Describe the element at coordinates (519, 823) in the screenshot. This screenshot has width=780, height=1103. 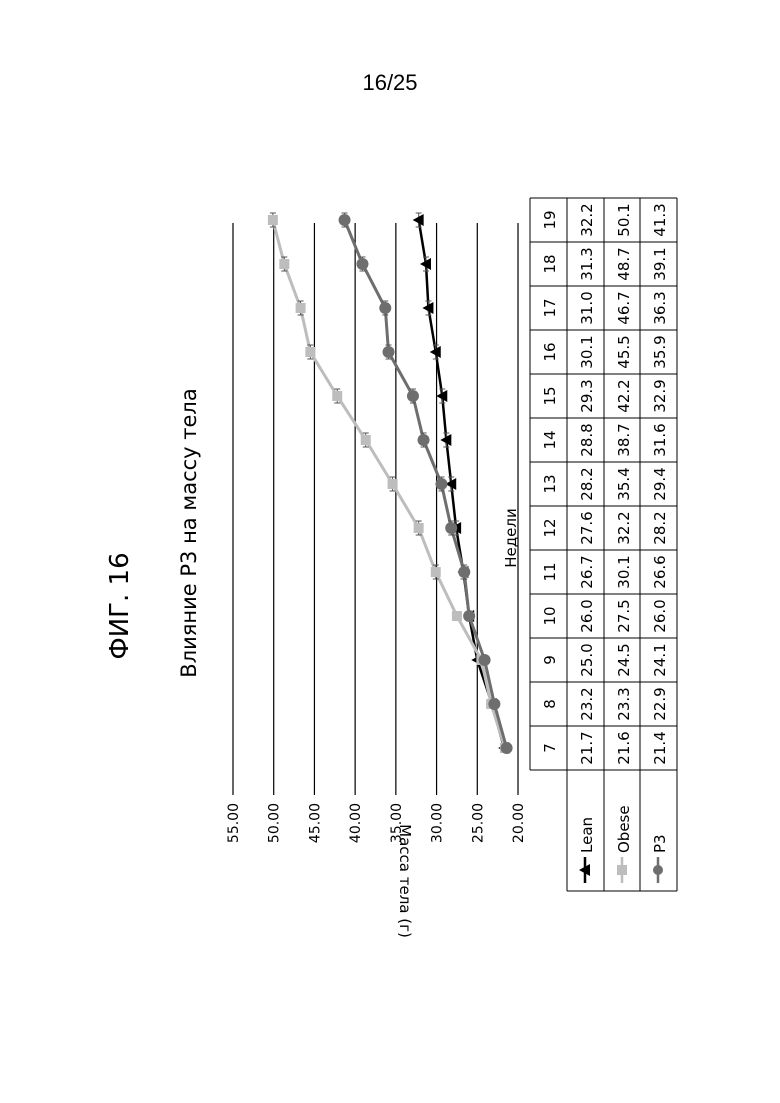
I see `y-tick-label: 20.00` at that location.